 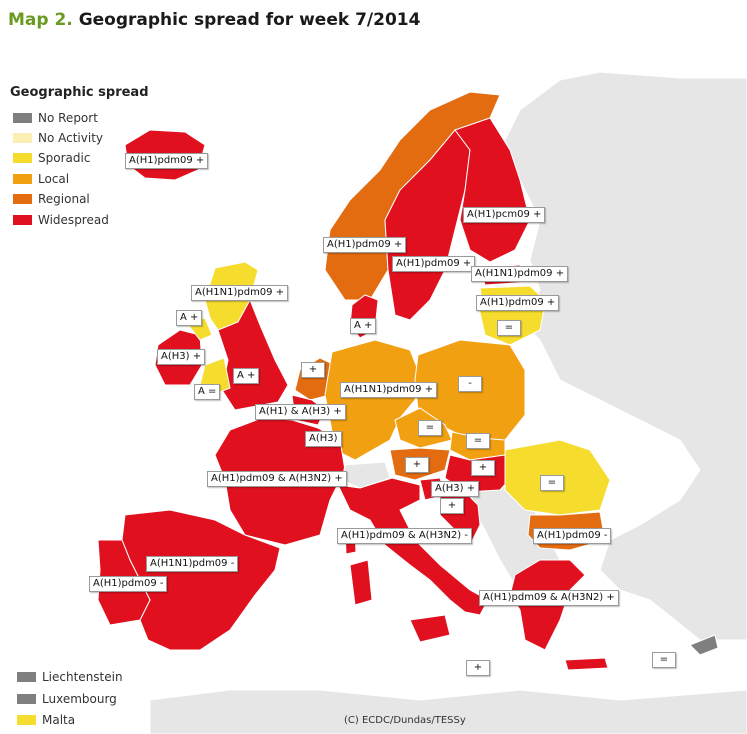 I want to click on legend-label: Local, so click(x=54, y=179).